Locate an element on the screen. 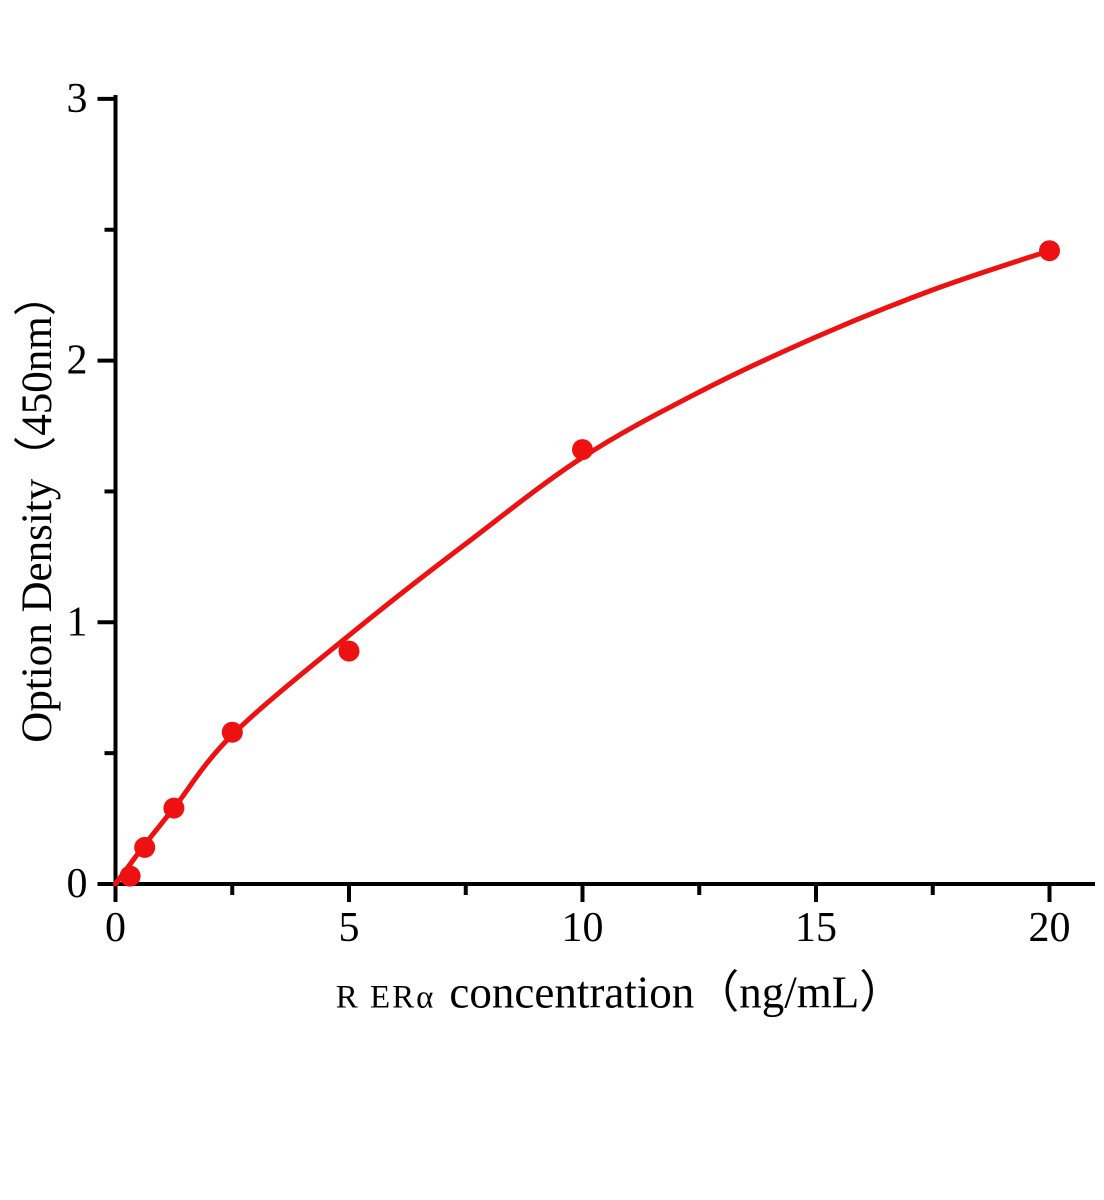 This screenshot has height=1200, width=1104. x-axis-title: R ERα concentration（ng/mL） is located at coordinates (620, 988).